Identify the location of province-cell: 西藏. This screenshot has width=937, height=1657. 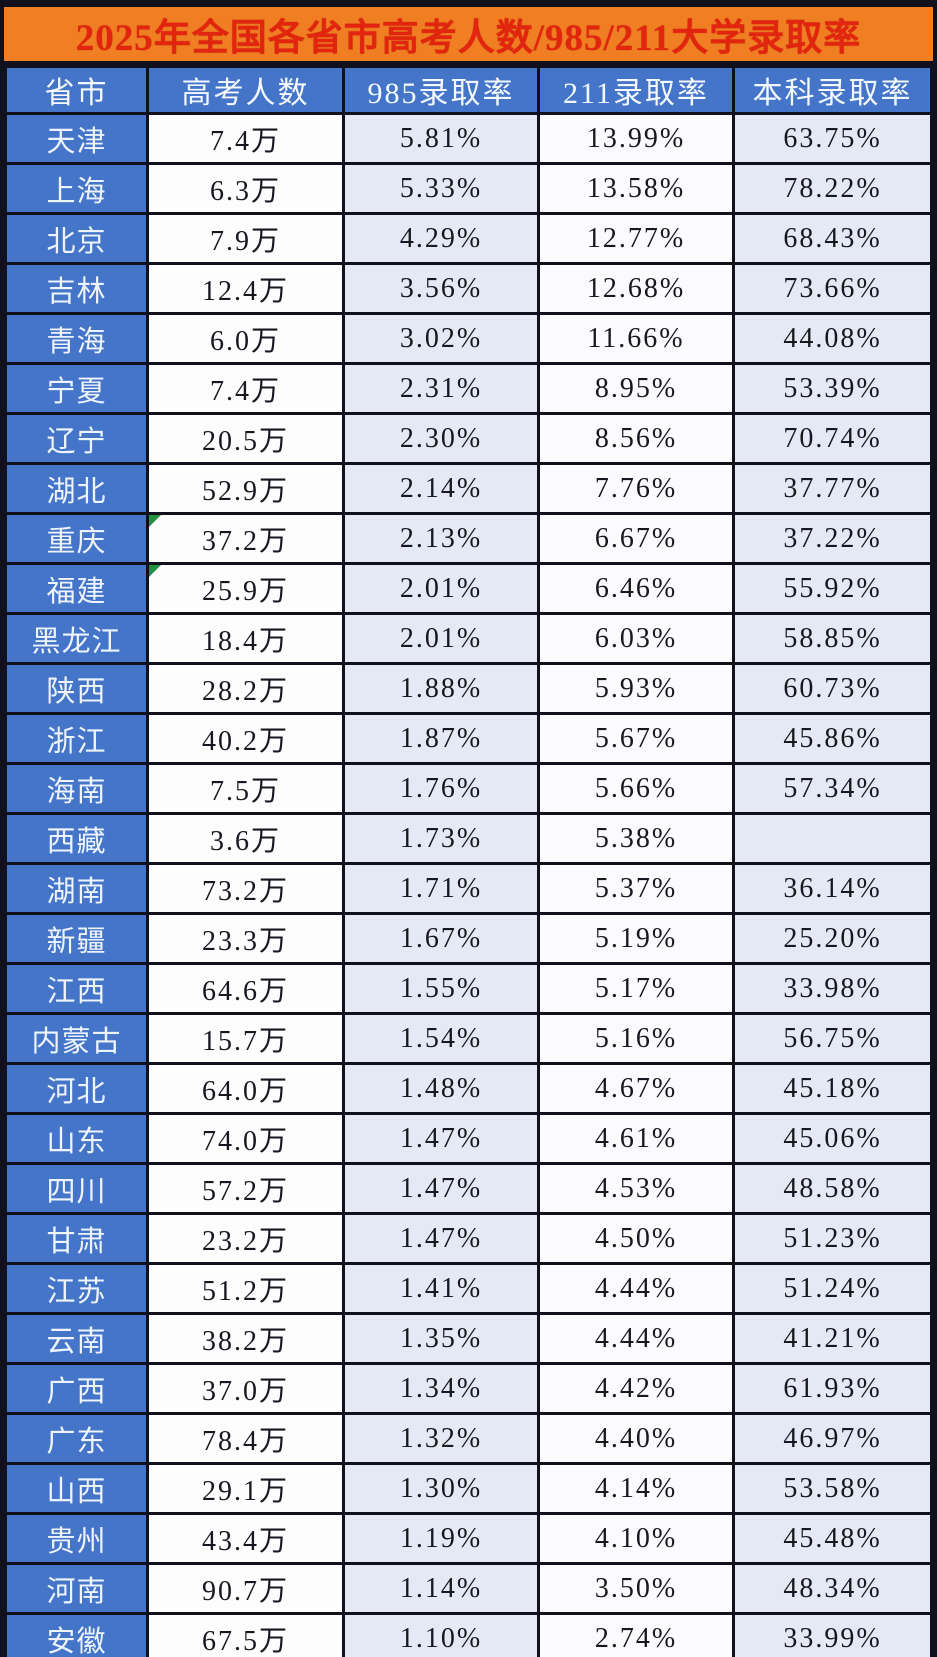
(76, 838).